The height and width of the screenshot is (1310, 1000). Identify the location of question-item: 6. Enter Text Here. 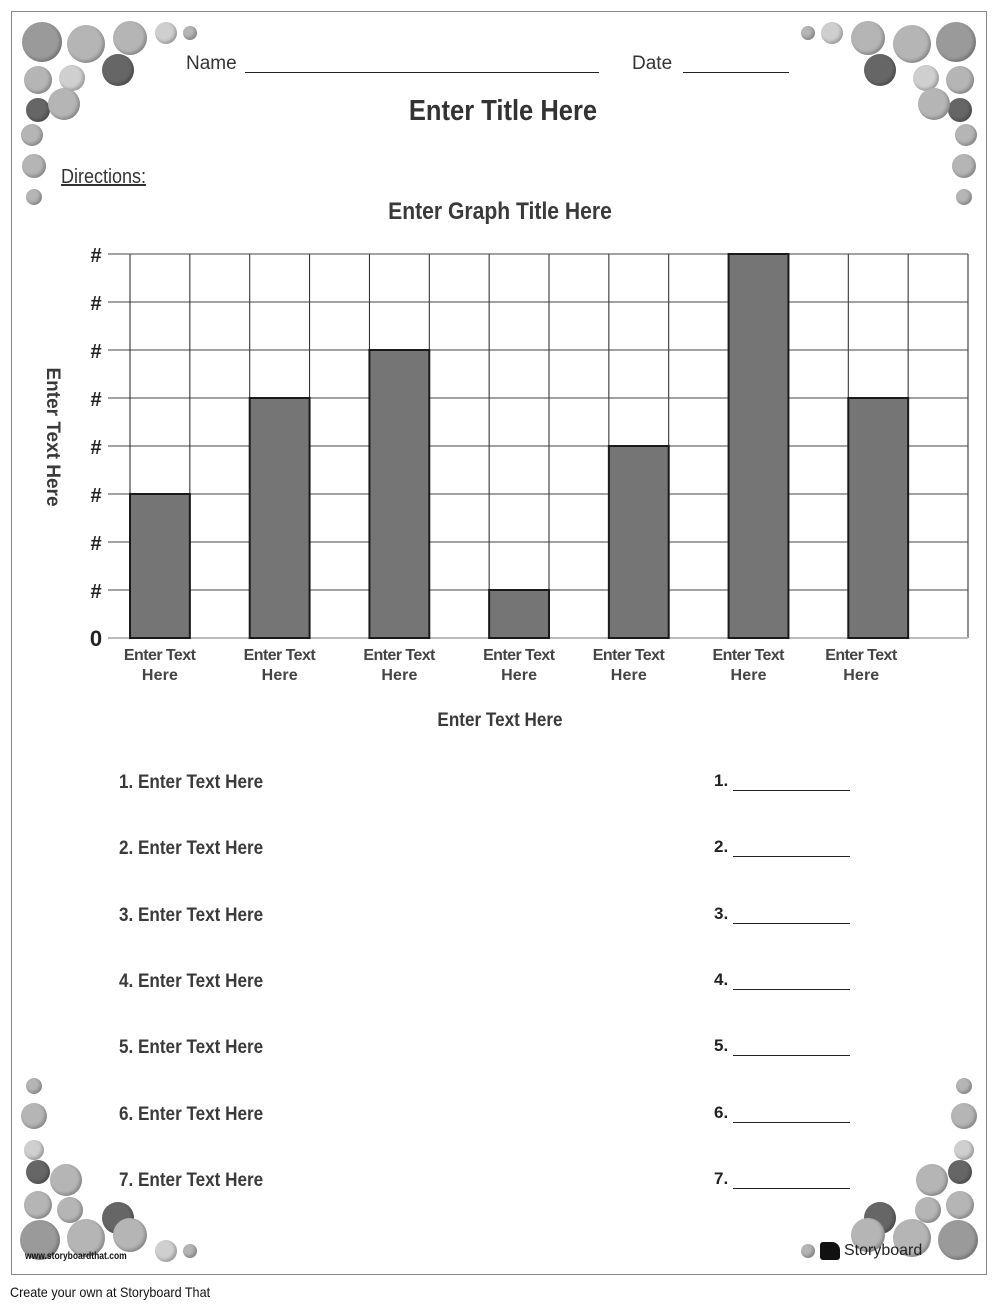
(191, 1114).